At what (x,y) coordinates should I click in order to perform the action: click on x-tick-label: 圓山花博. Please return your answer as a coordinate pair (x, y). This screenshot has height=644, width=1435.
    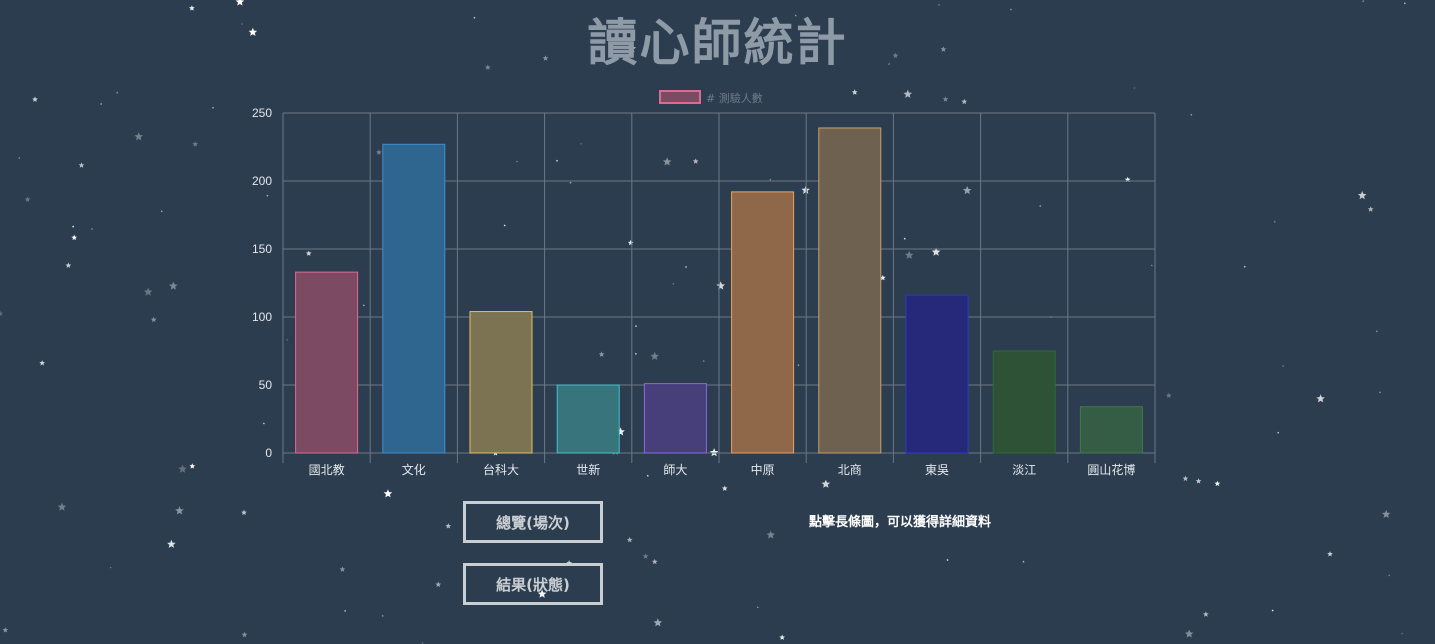
    Looking at the image, I should click on (1111, 469).